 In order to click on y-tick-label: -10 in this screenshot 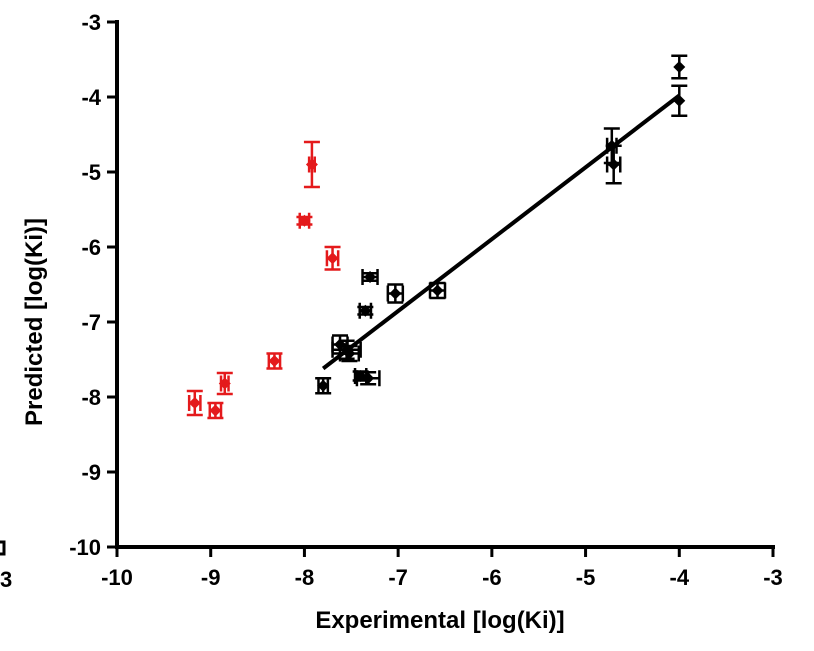, I will do `click(85, 547)`.